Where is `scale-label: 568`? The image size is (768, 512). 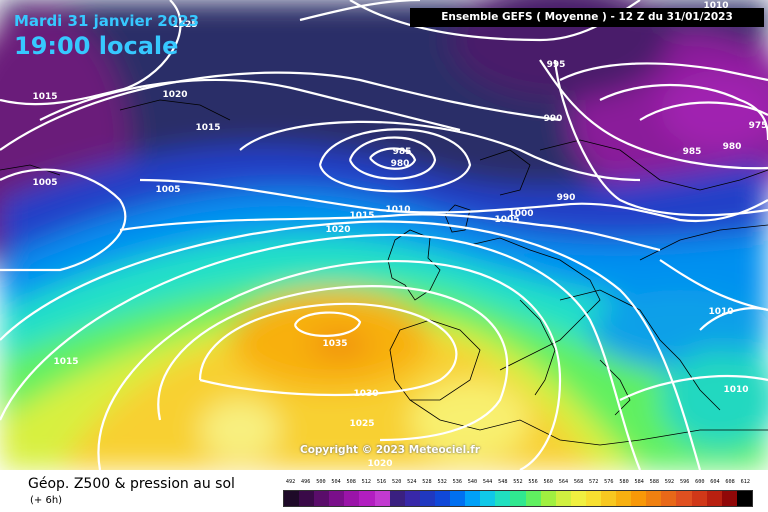
scale-label: 568 is located at coordinates (578, 482).